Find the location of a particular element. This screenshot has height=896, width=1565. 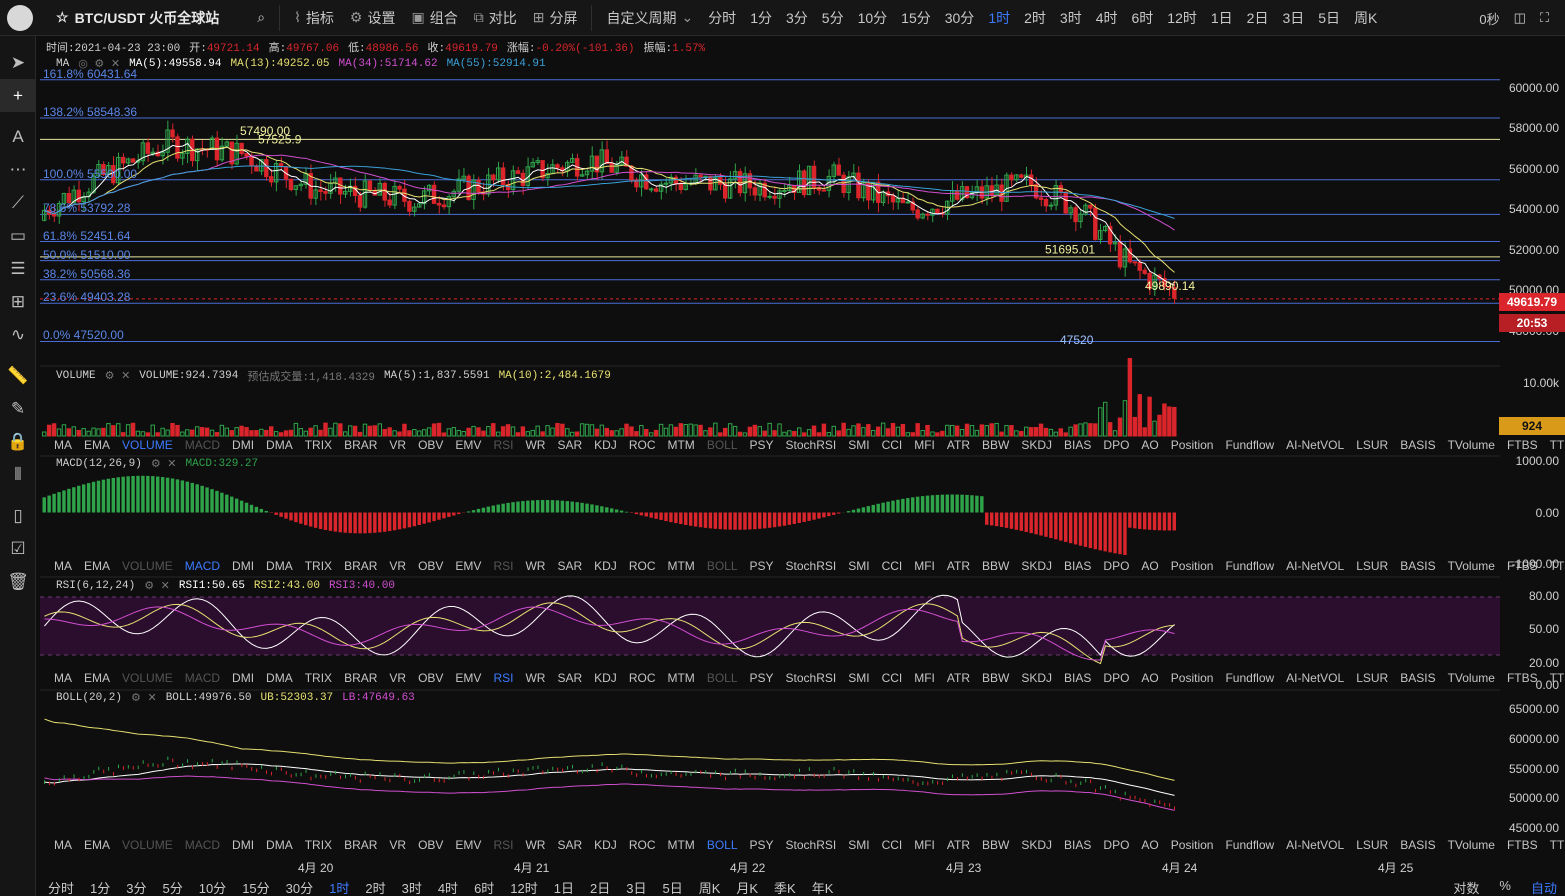

bottom-period-8: 2时 is located at coordinates (375, 888).